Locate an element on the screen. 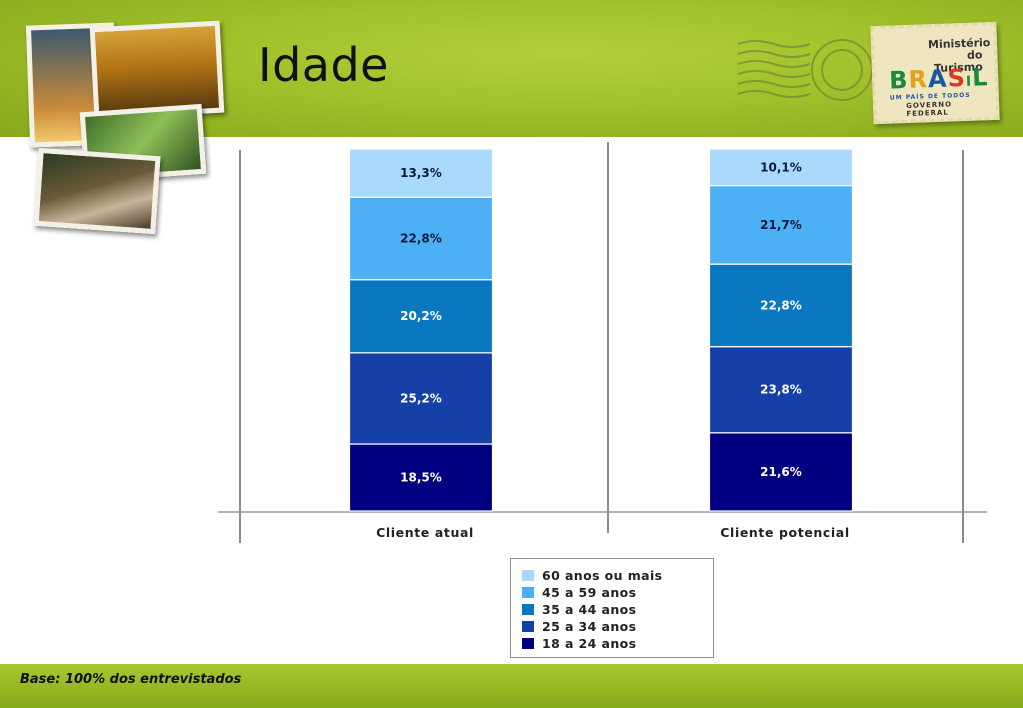  legend-item: 35 a 44 anos is located at coordinates (579, 609).